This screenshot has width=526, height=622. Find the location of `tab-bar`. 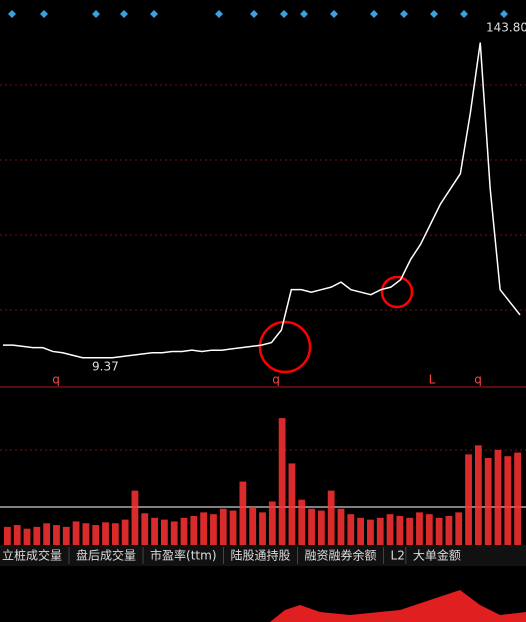

tab-bar is located at coordinates (263, 555).